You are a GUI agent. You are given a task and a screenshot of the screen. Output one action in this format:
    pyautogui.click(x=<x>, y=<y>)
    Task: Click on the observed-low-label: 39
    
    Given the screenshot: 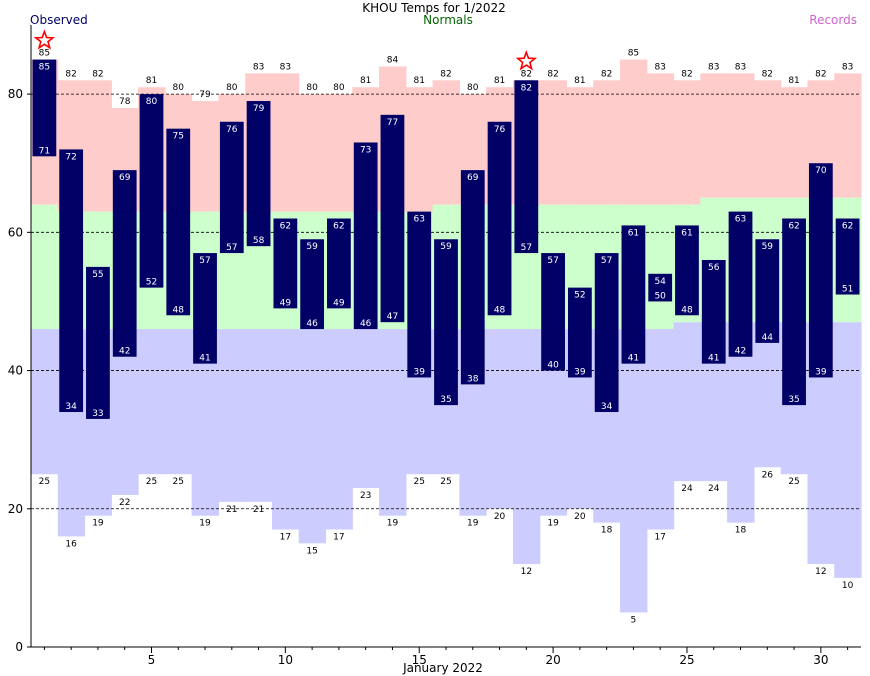 What is the action you would take?
    pyautogui.click(x=821, y=372)
    